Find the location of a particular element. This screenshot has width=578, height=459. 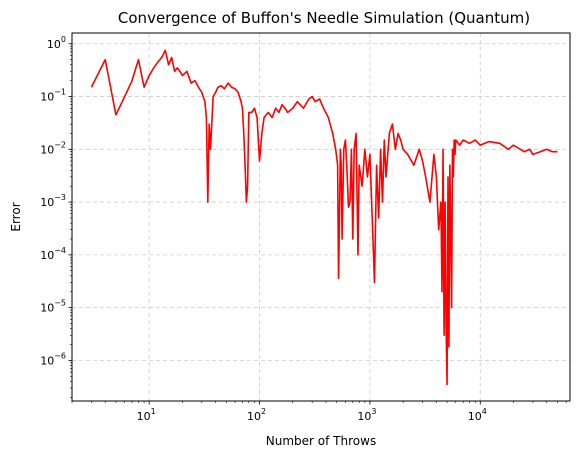

y-axis-label: Error is located at coordinates (16, 216).